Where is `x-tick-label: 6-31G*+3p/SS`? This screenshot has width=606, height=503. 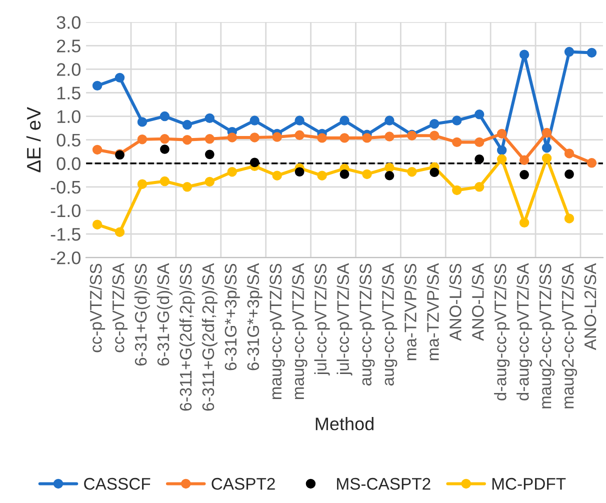 x-tick-label: 6-31G*+3p/SS is located at coordinates (232, 317).